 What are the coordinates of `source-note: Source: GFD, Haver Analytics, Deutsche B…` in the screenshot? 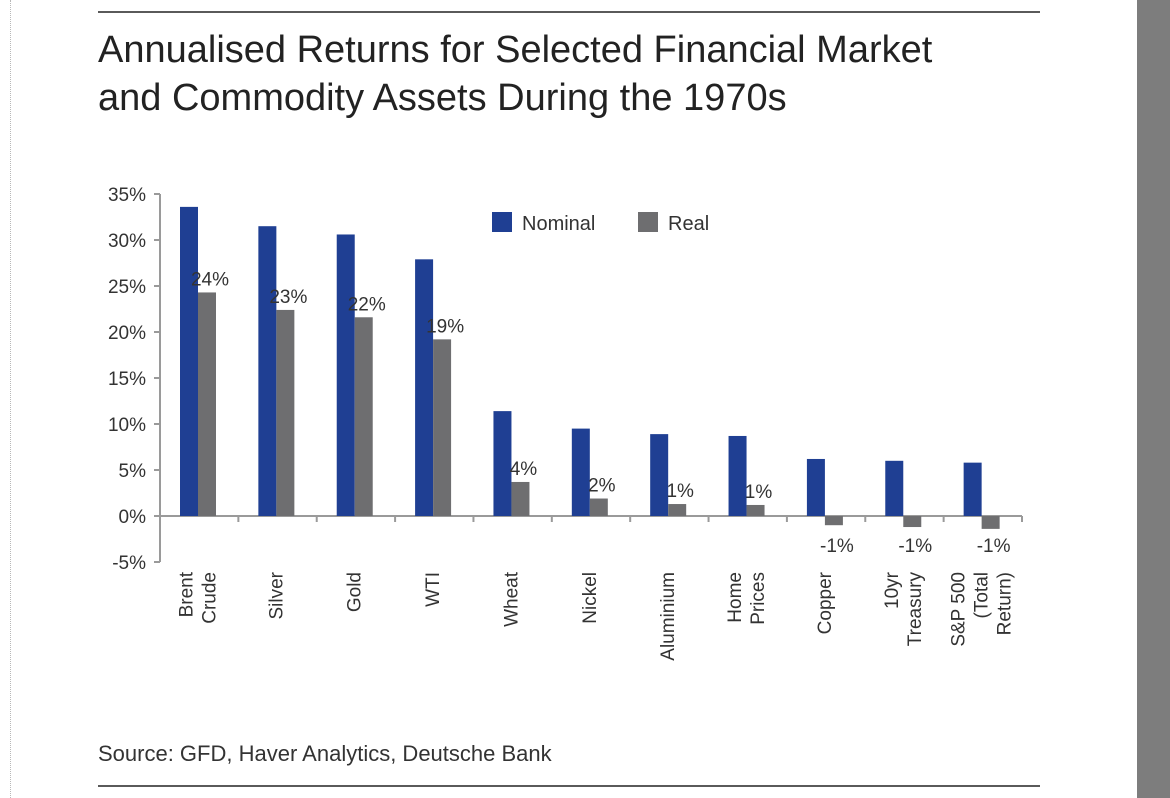 It's located at (325, 753).